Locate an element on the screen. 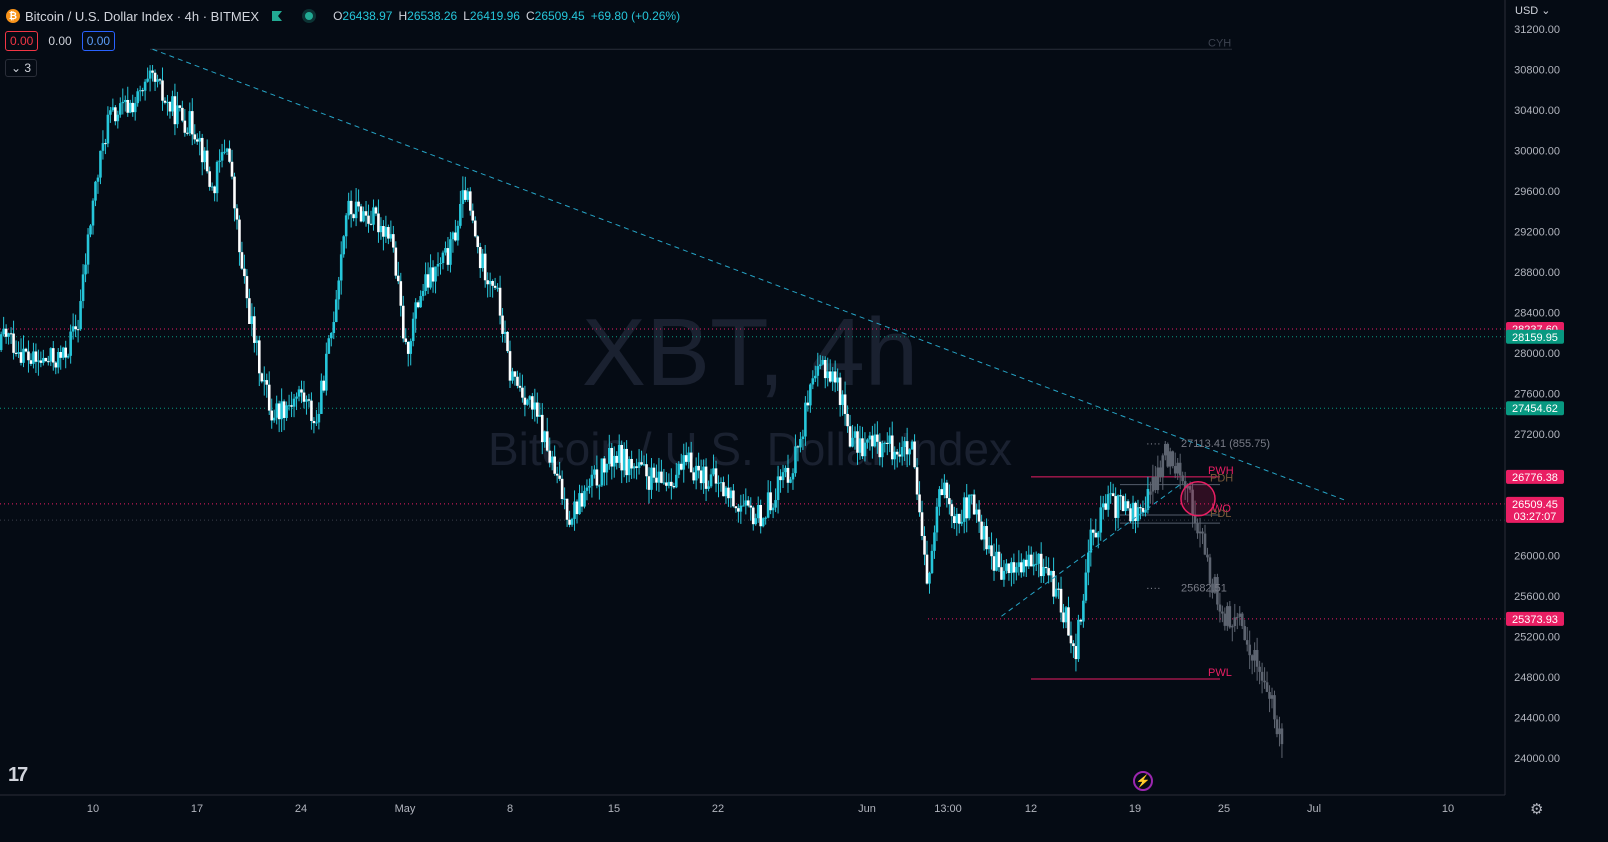  tradingview-logo-icon: 17 is located at coordinates (18, 775).